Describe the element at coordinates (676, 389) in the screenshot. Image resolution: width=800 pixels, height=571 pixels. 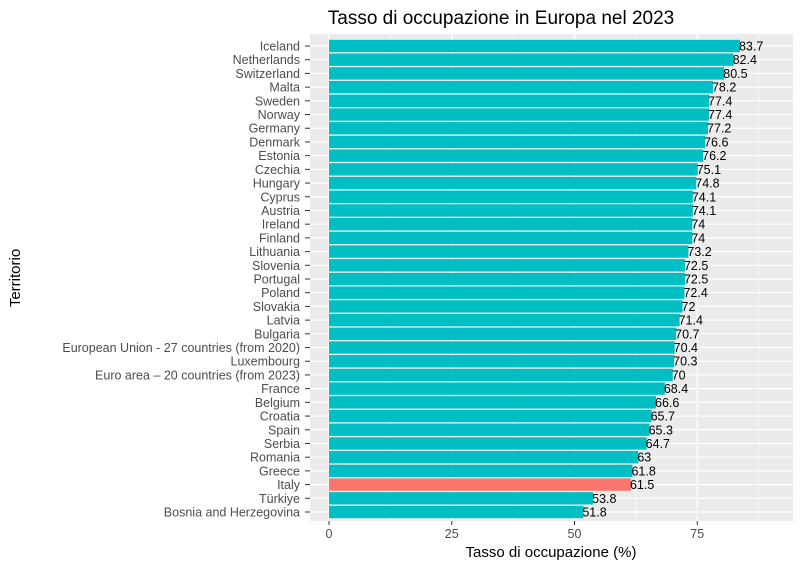
I see `data-label-25: 68.4` at that location.